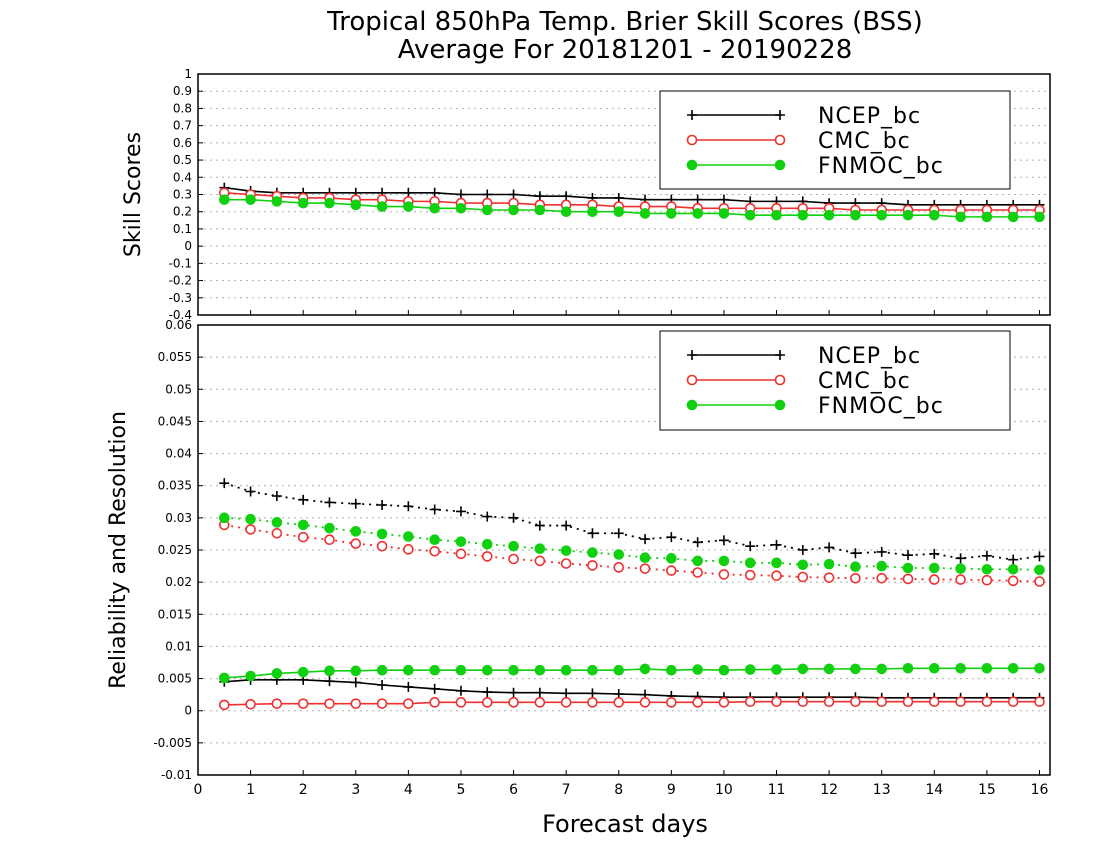 Image resolution: width=1100 pixels, height=850 pixels. Describe the element at coordinates (188, 711) in the screenshot. I see `y-tick-label: 0` at that location.